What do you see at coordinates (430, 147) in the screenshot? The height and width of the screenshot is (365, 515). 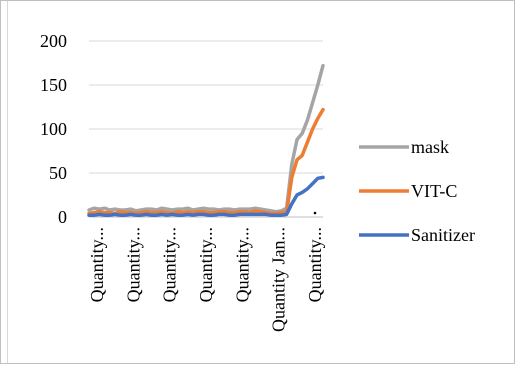 I see `legend-label: mask` at bounding box center [430, 147].